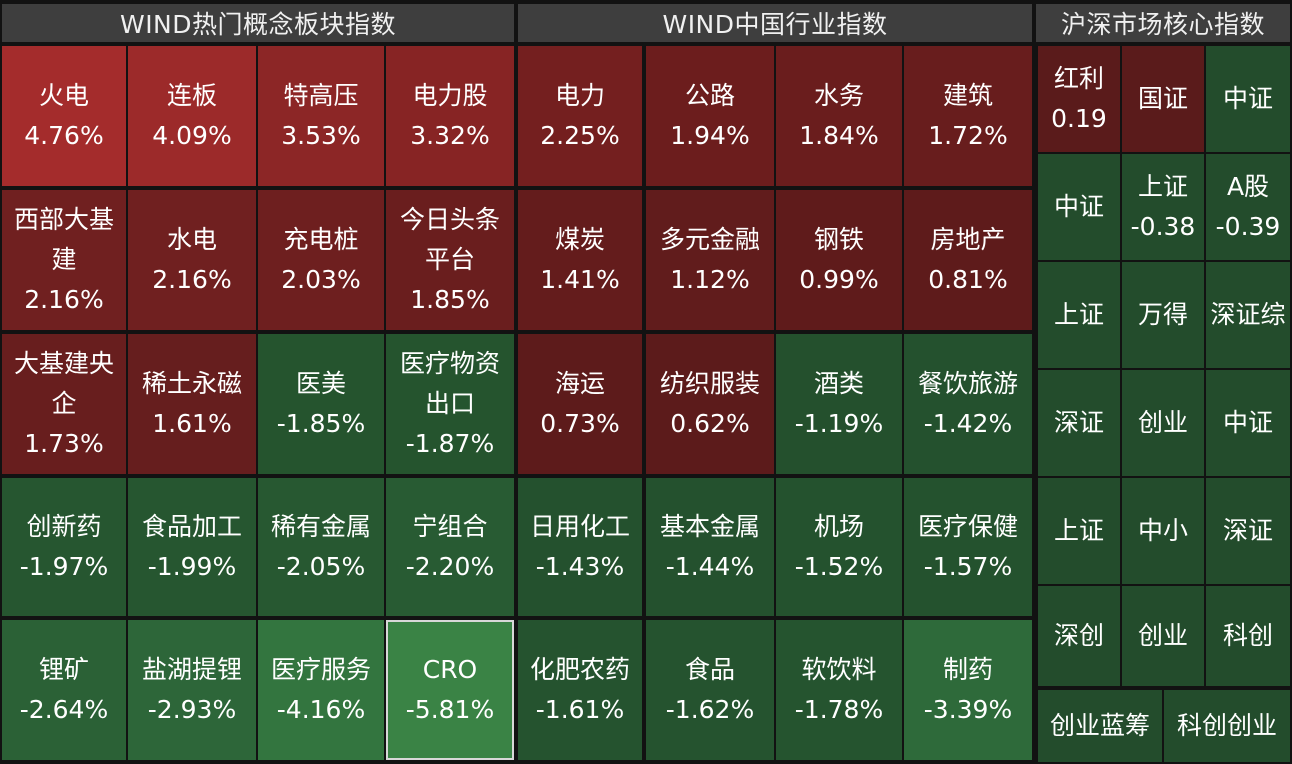 The height and width of the screenshot is (764, 1292). Describe the element at coordinates (63, 95) in the screenshot. I see `tile-name: 火电` at that location.